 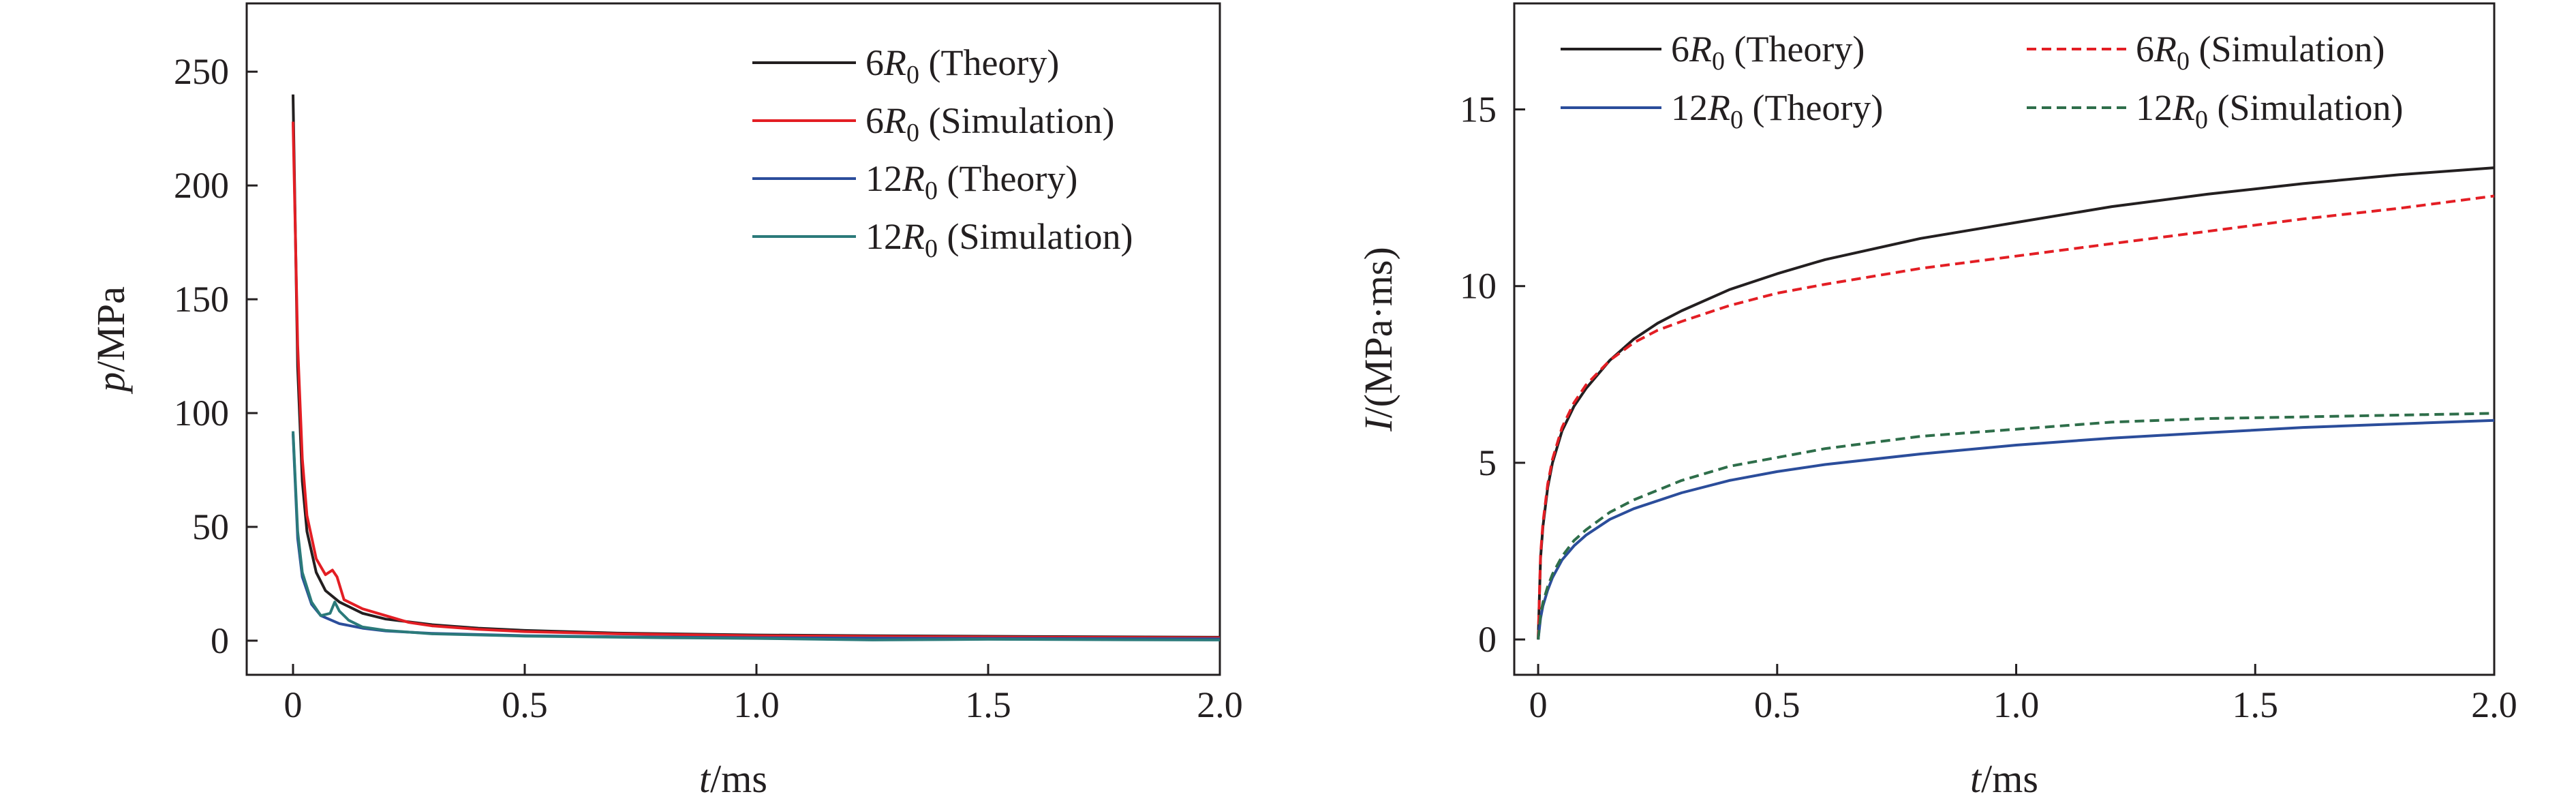 What do you see at coordinates (1487, 462) in the screenshot?
I see `y-tick-label: 5` at bounding box center [1487, 462].